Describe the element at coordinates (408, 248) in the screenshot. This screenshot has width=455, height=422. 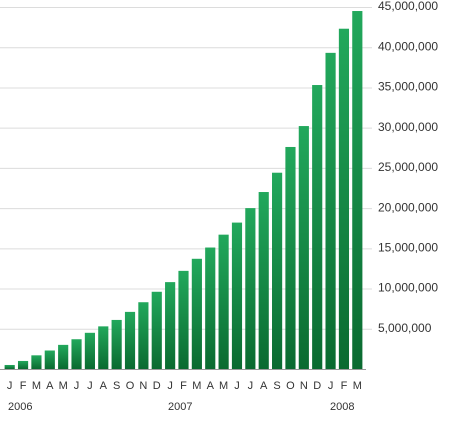
I see `y-tick-label: 15,000,000` at that location.